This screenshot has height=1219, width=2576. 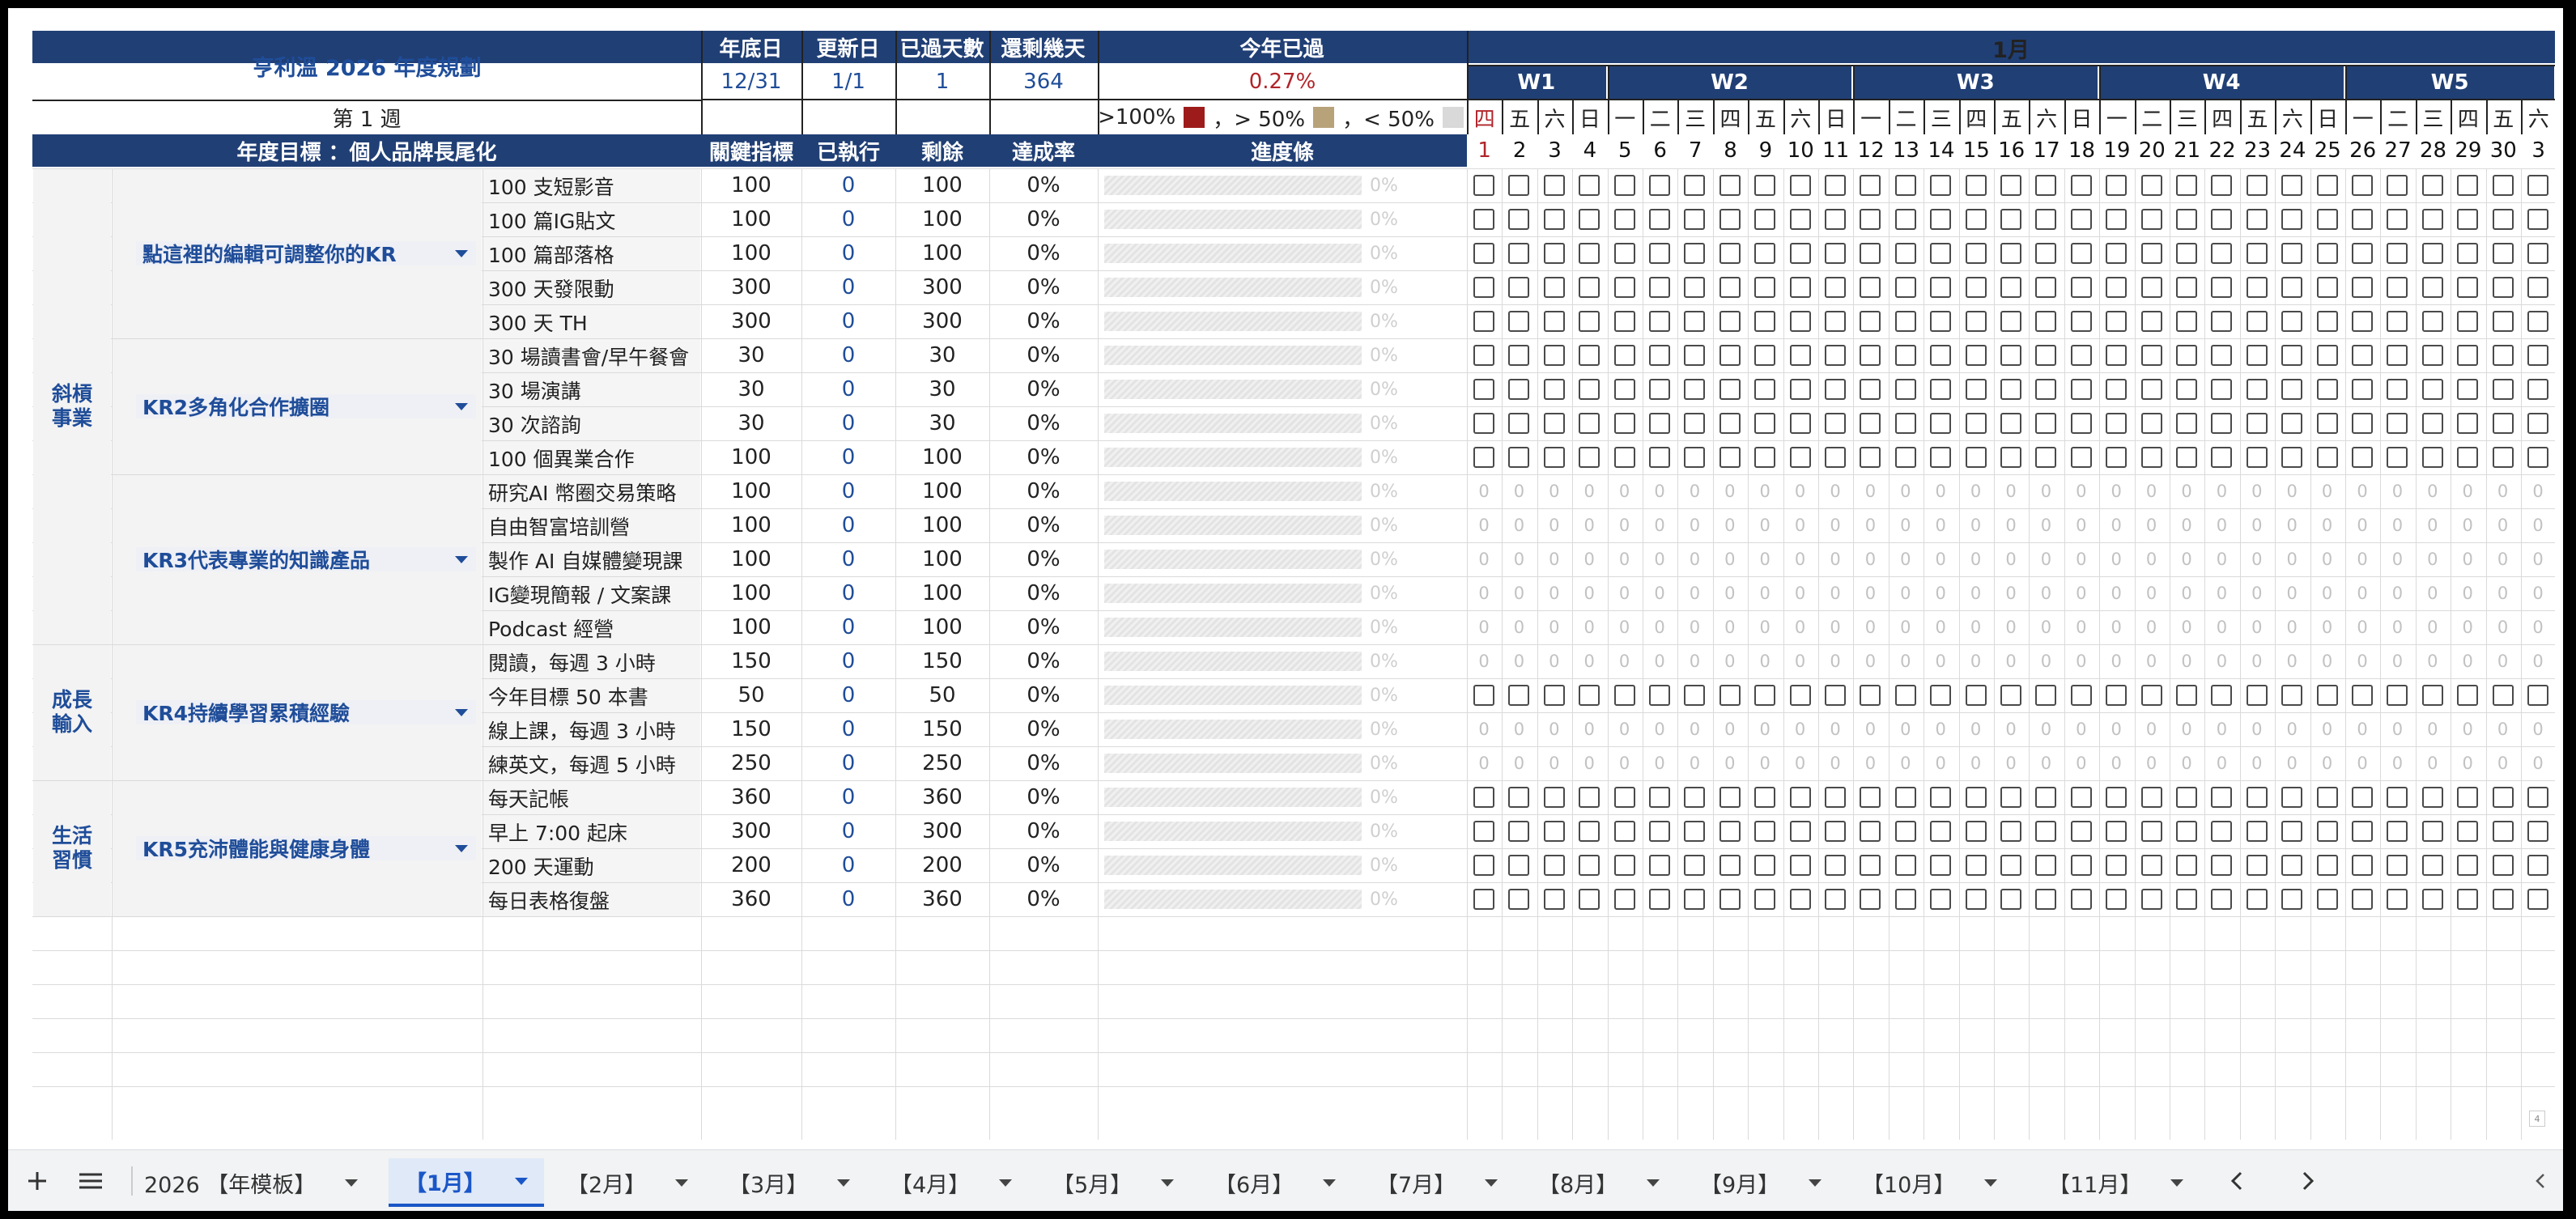 I want to click on sheet-tab: 【4月】, so click(x=952, y=1182).